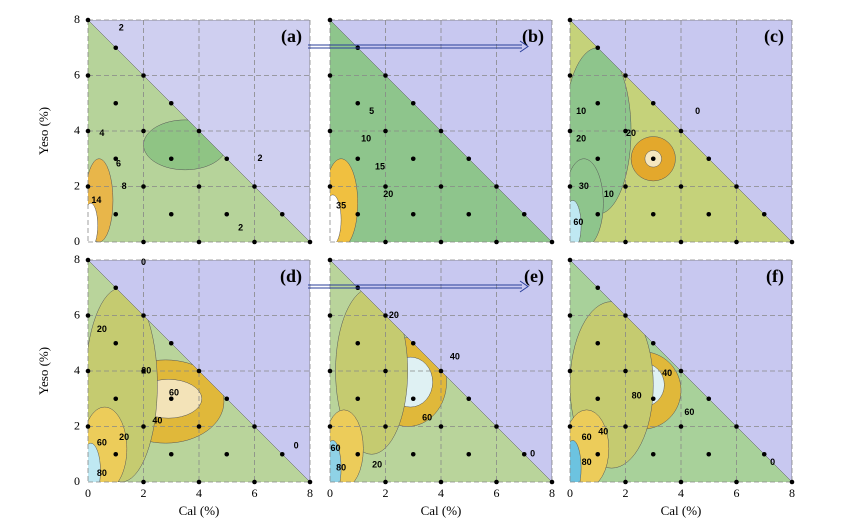  I want to click on panel: 0 2 4 6 8 2 4 6 8 14 2 2 (a) Yeso (%), so click(174, 130).